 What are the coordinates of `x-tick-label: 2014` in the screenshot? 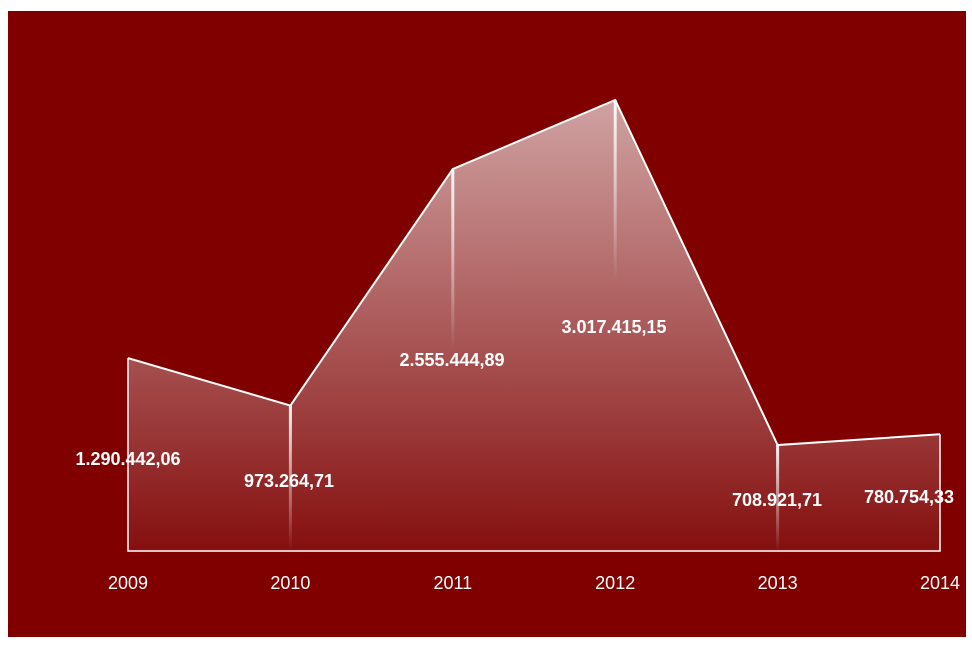 It's located at (940, 583).